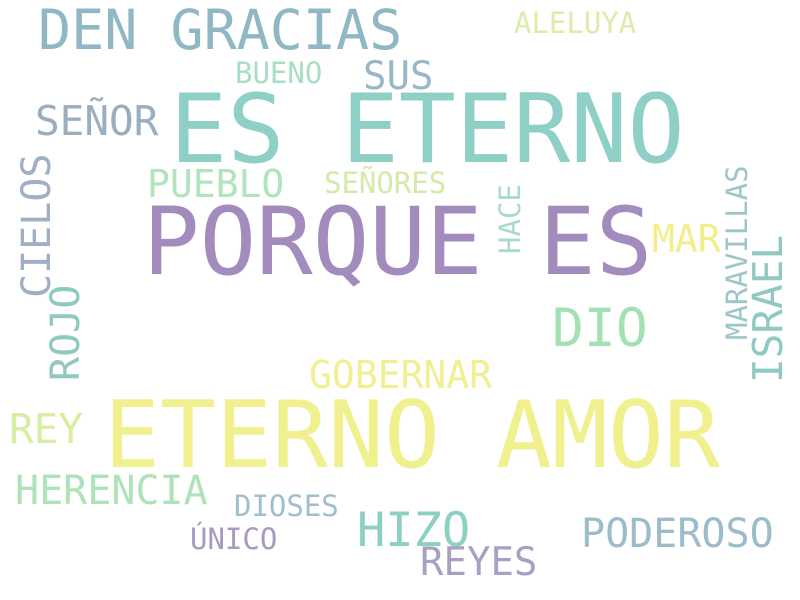 The height and width of the screenshot is (600, 800). I want to click on word-gobernar: GOBERNAR, so click(401, 375).